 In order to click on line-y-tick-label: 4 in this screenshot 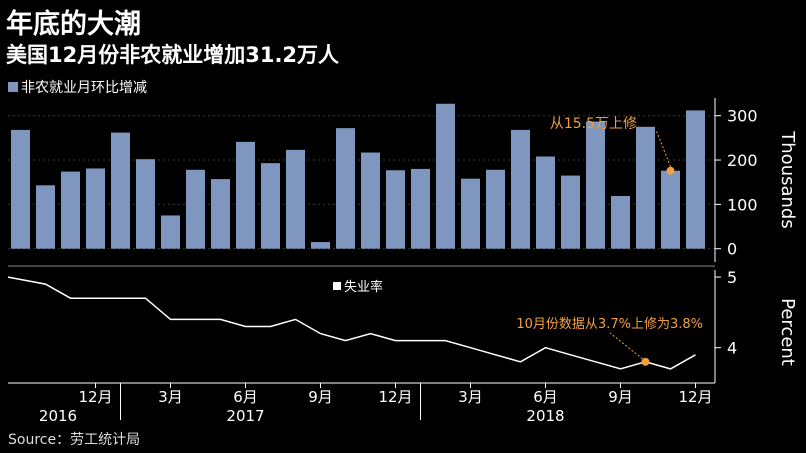, I will do `click(732, 348)`.